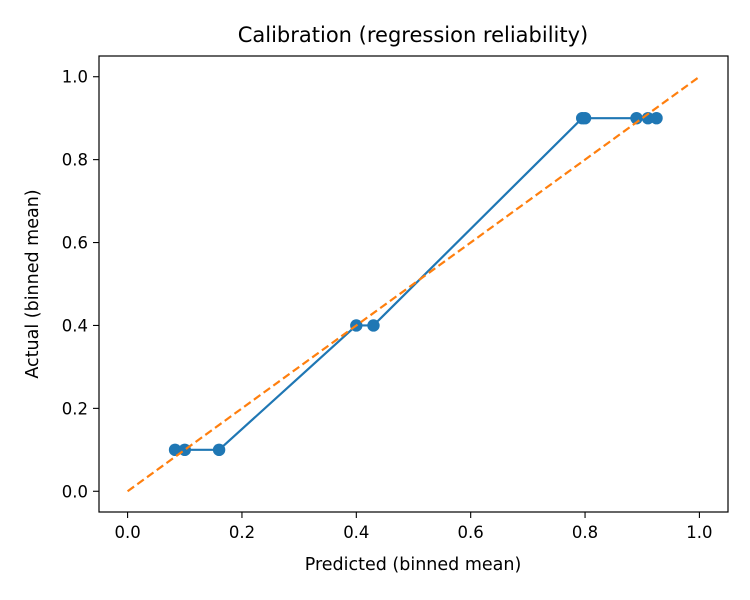 The width and height of the screenshot is (750, 600). I want to click on y-tick-label: 0.6, so click(75, 243).